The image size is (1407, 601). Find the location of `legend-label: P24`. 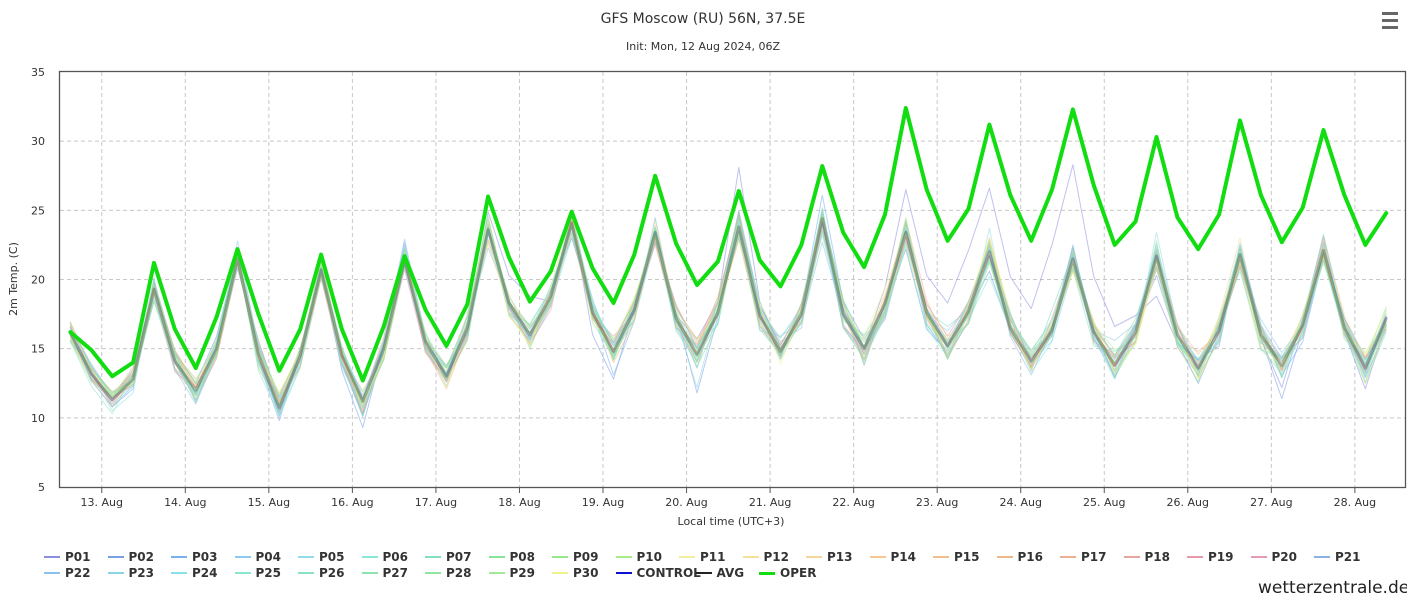

legend-label: P24 is located at coordinates (205, 573).